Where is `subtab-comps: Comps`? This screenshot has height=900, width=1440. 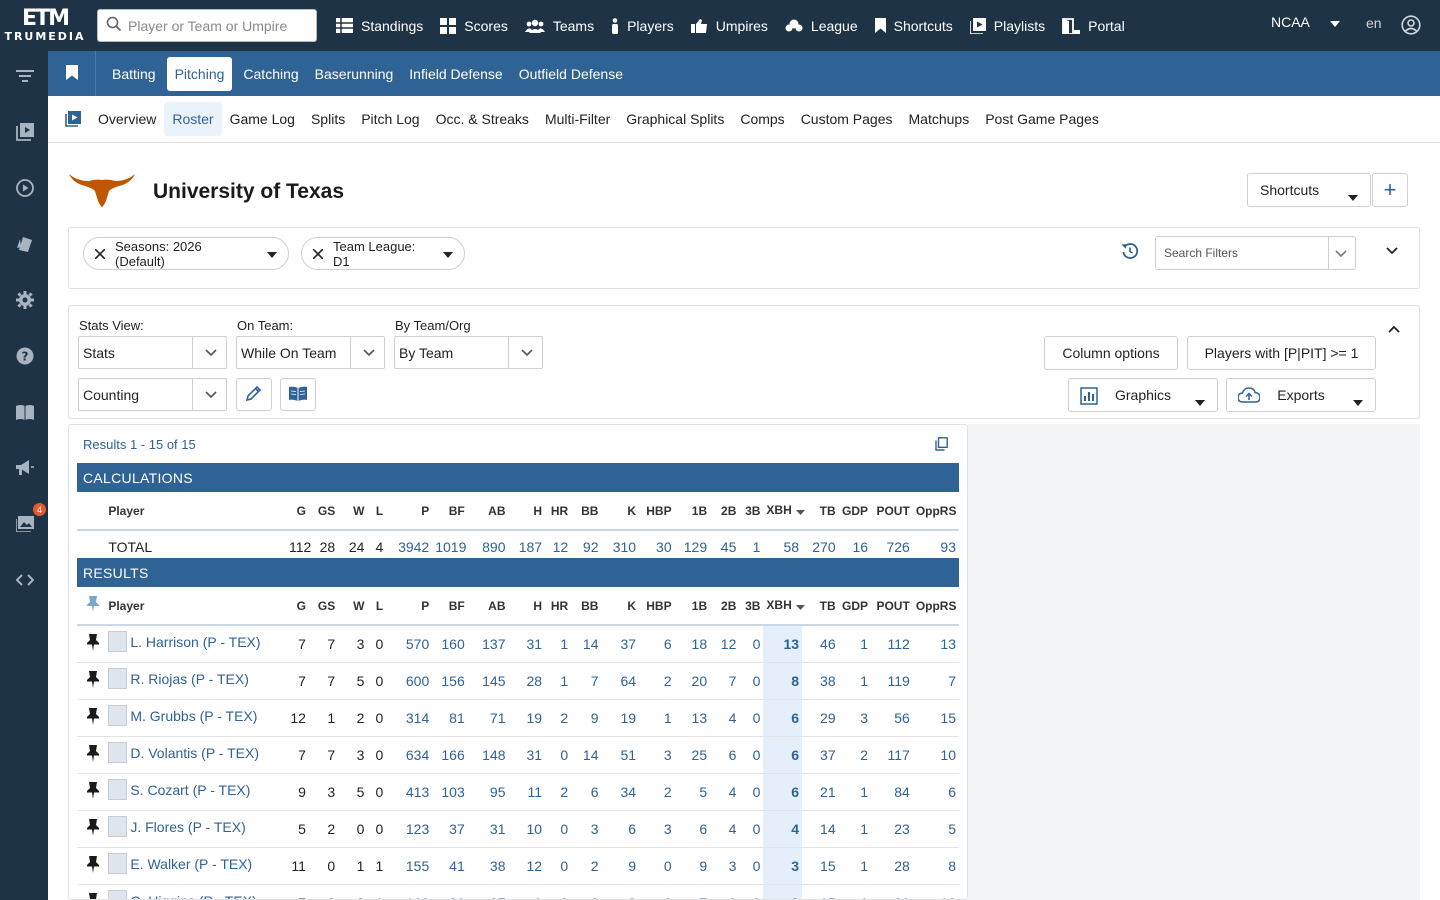 subtab-comps: Comps is located at coordinates (762, 119).